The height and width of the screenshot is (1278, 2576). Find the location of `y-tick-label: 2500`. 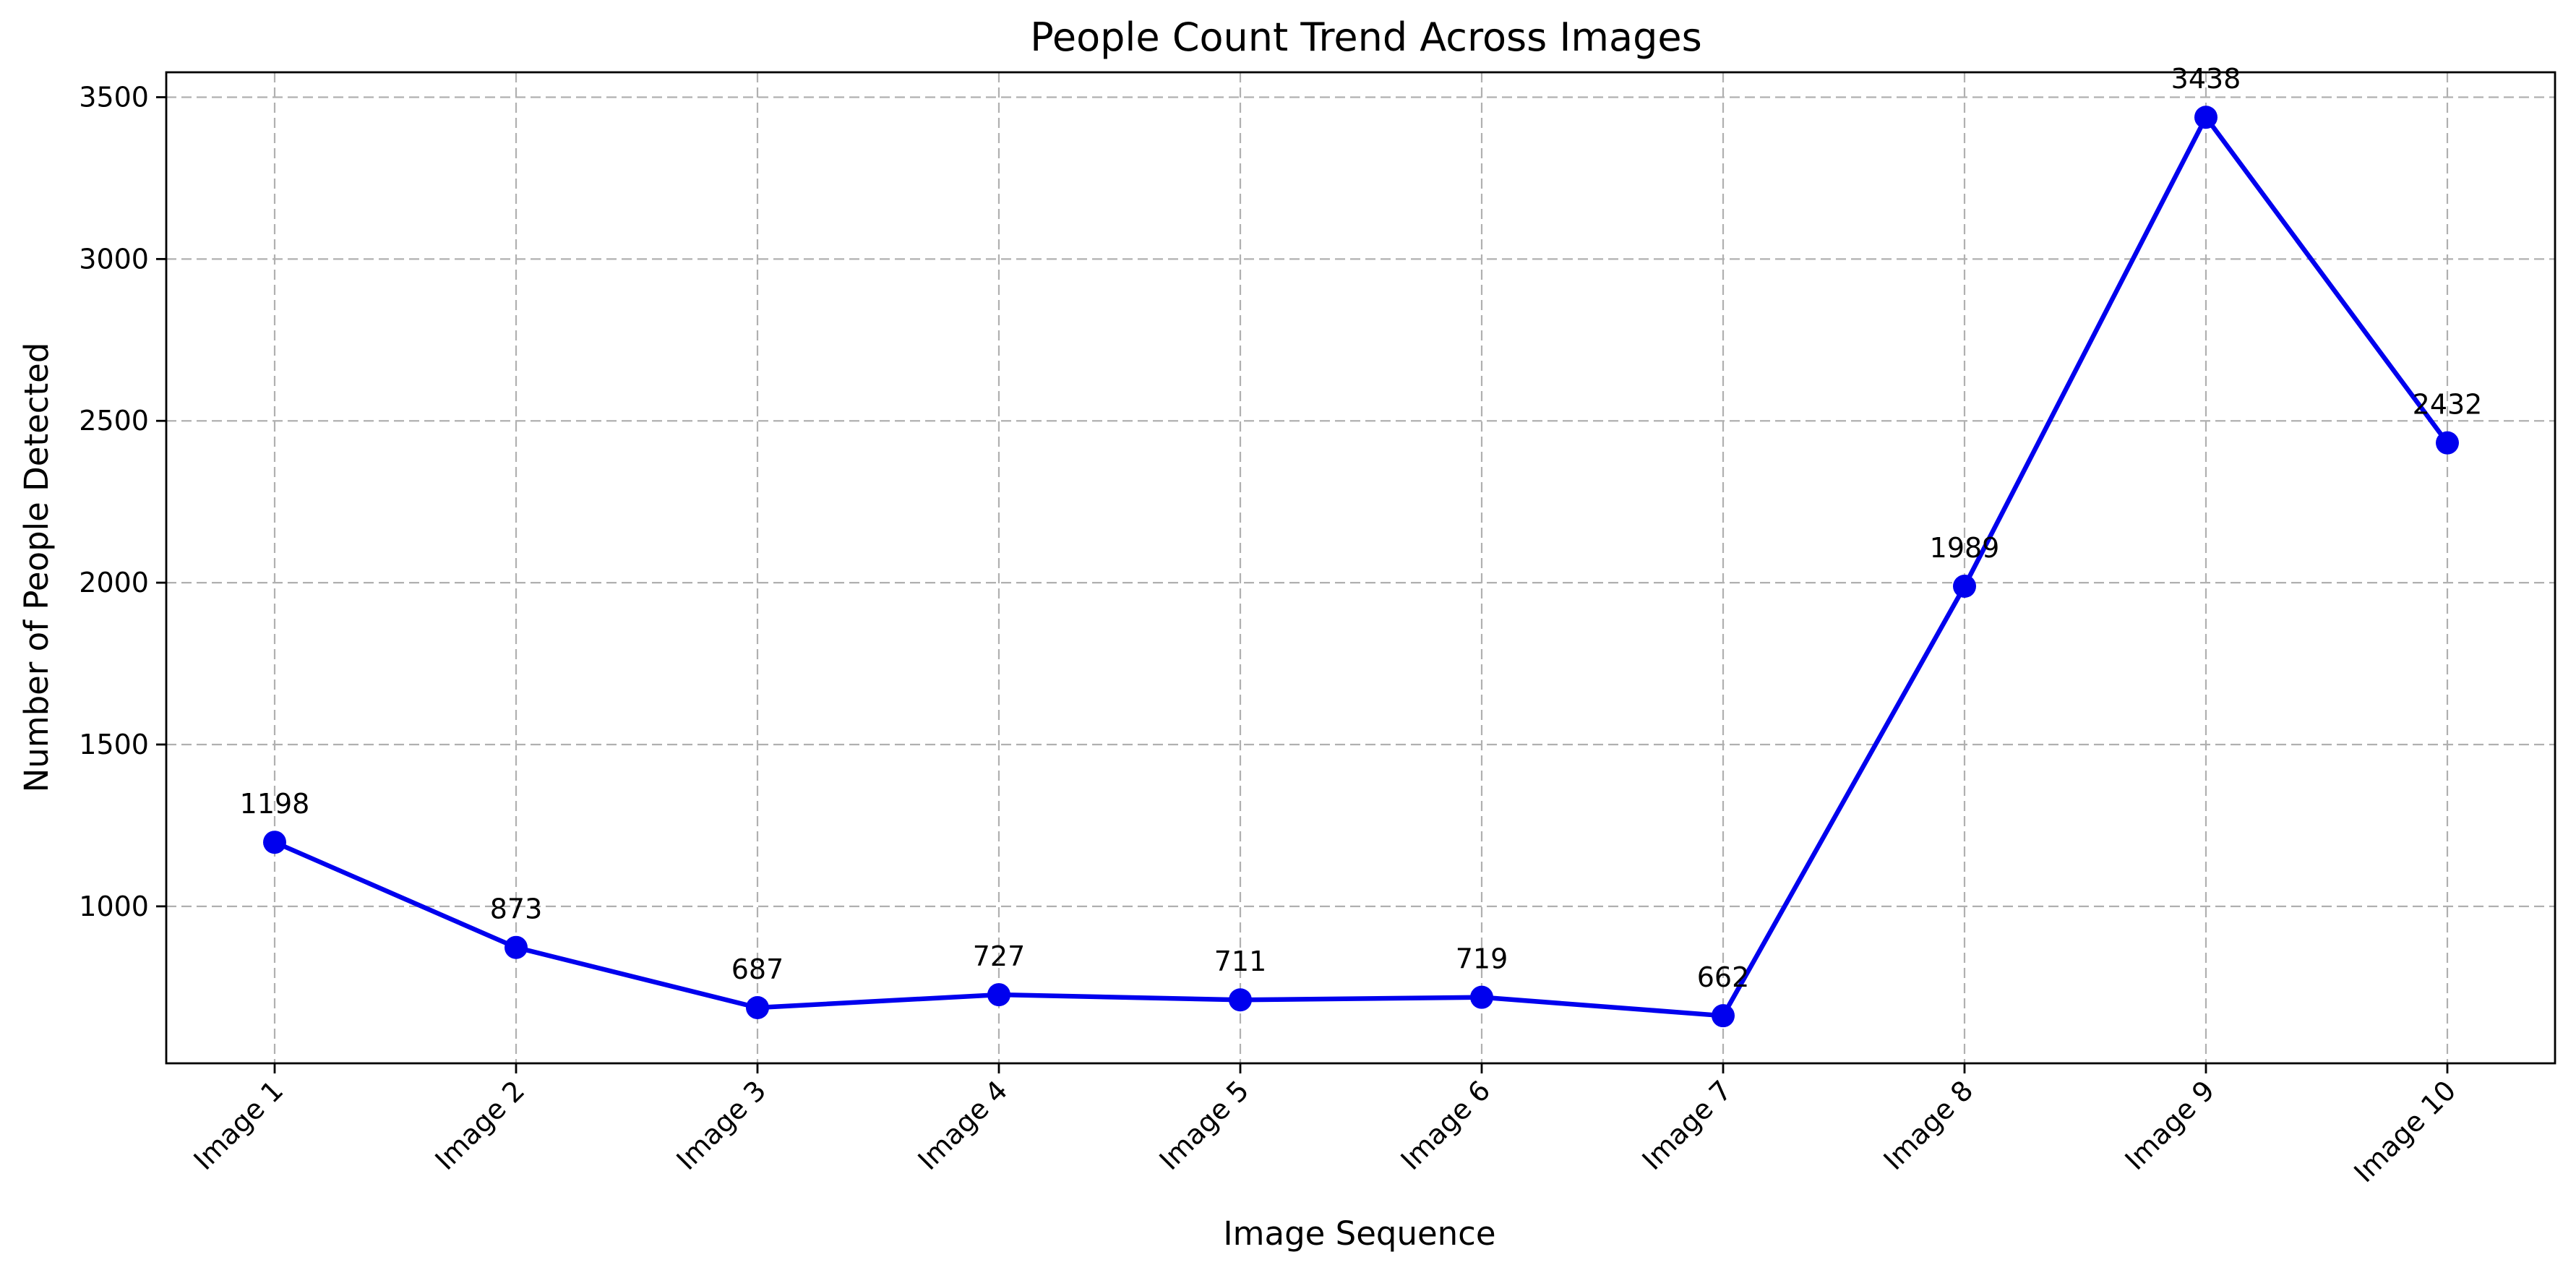

y-tick-label: 2500 is located at coordinates (114, 421).